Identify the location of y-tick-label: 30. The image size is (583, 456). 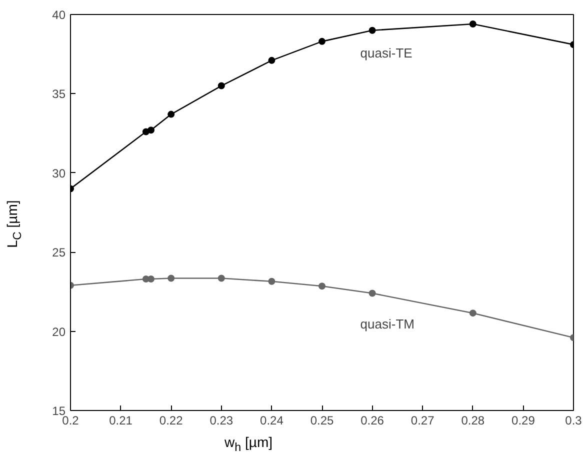
(59, 173).